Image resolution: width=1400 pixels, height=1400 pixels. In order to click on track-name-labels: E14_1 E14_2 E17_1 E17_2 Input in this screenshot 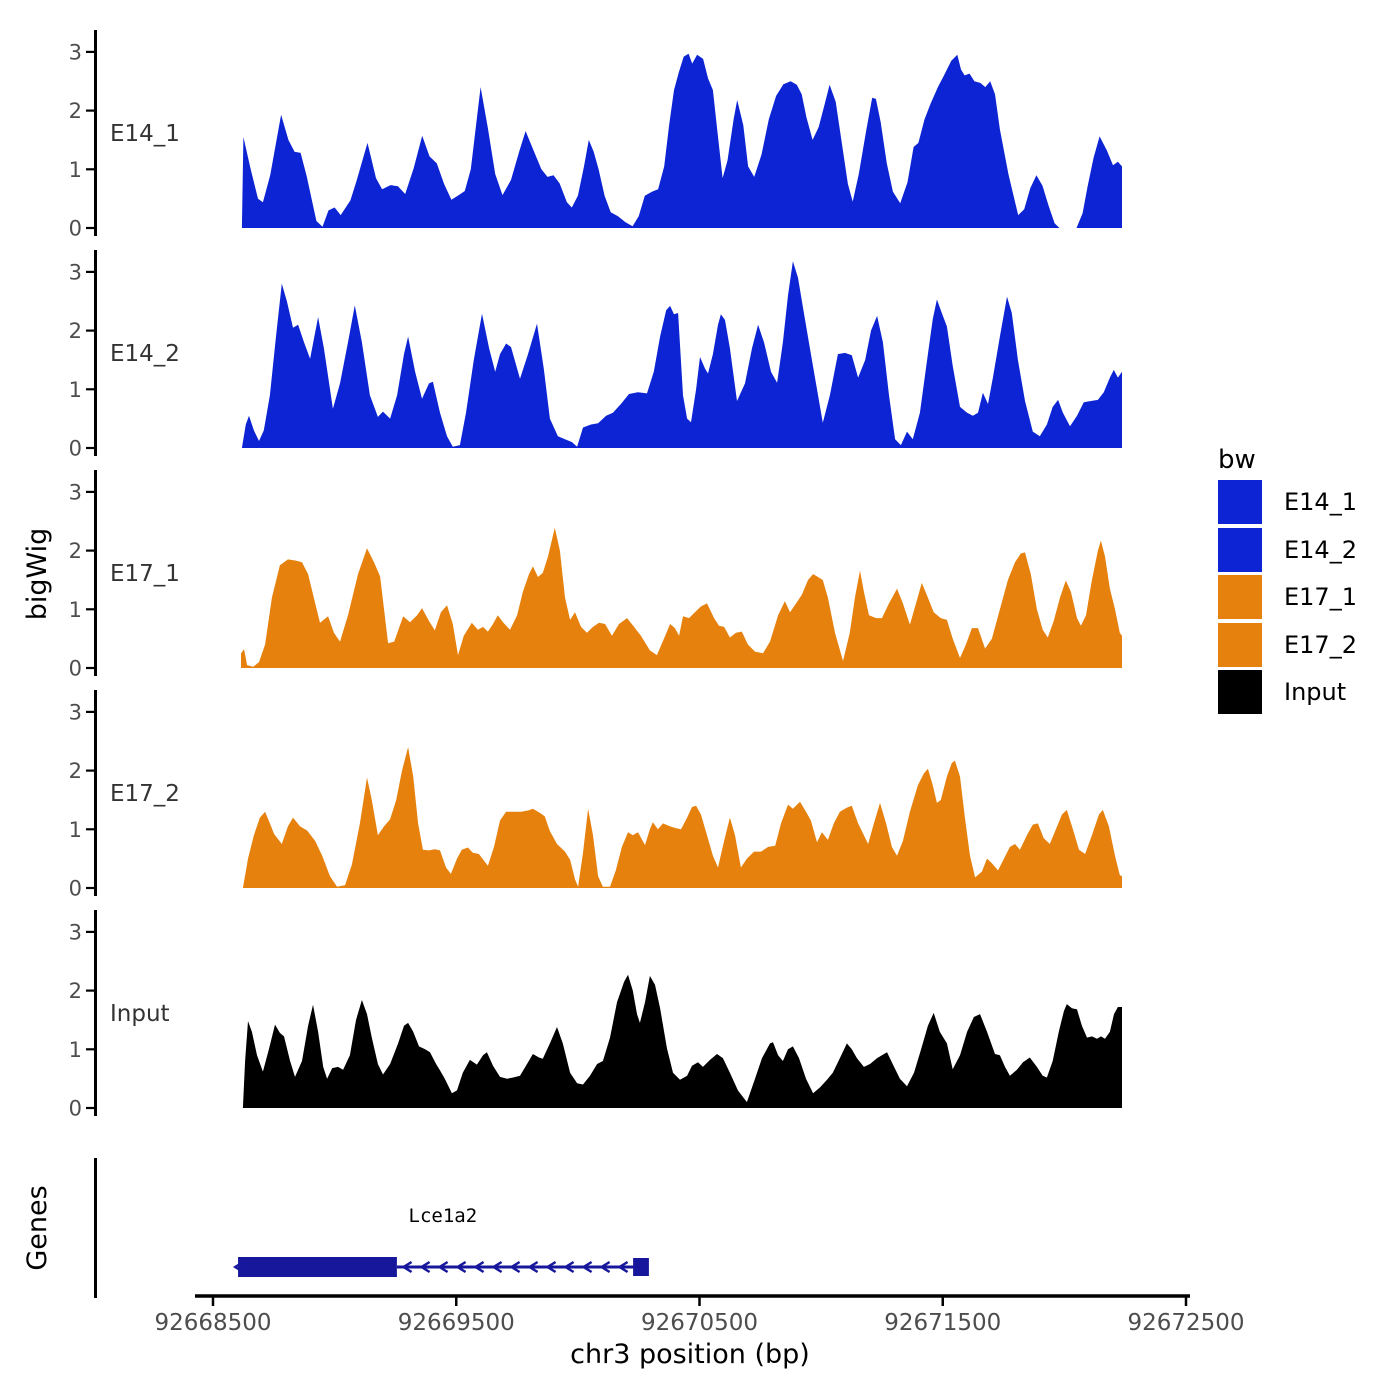, I will do `click(145, 574)`.